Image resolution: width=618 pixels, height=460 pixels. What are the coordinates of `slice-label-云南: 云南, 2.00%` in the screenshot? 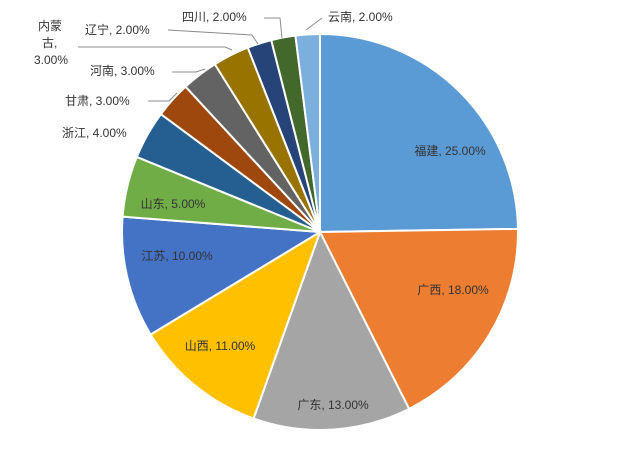 It's located at (360, 16).